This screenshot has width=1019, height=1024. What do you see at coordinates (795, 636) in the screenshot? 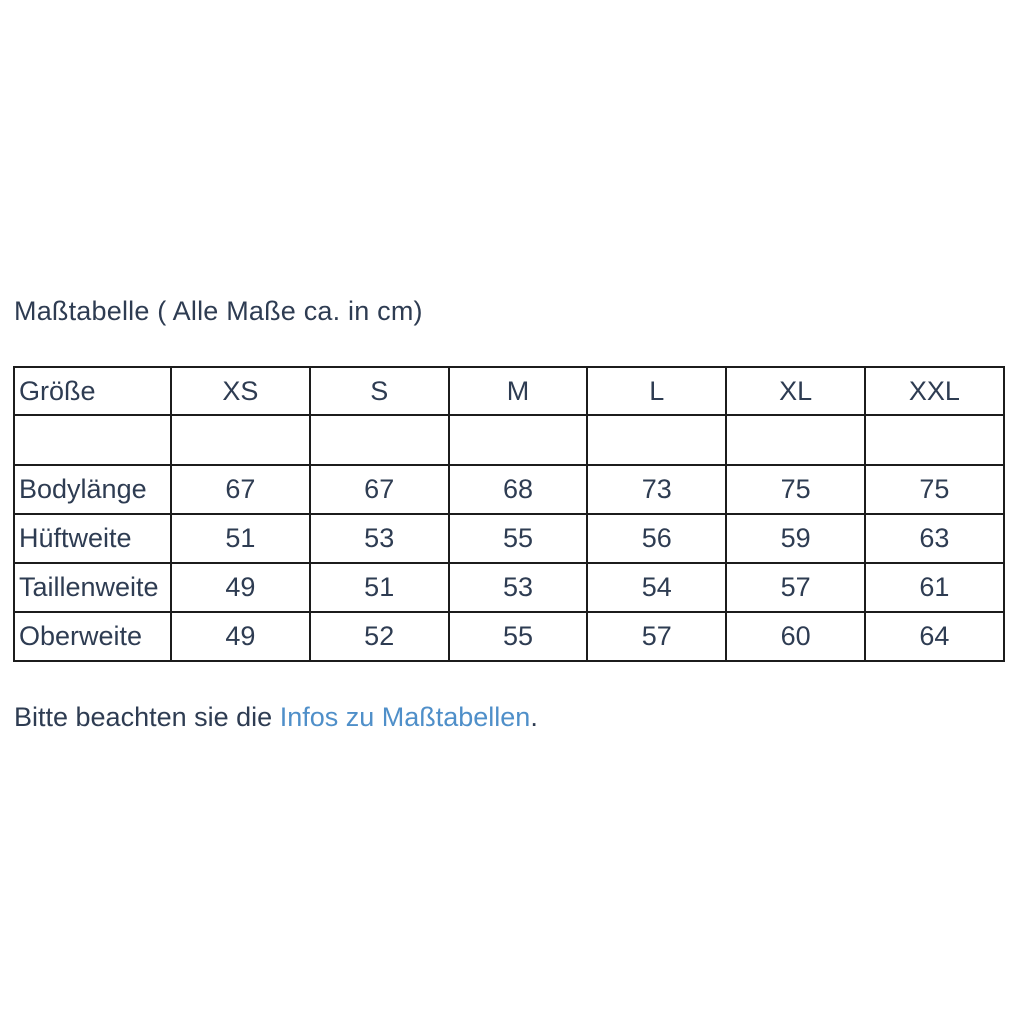
I see `value-cell: 60` at bounding box center [795, 636].